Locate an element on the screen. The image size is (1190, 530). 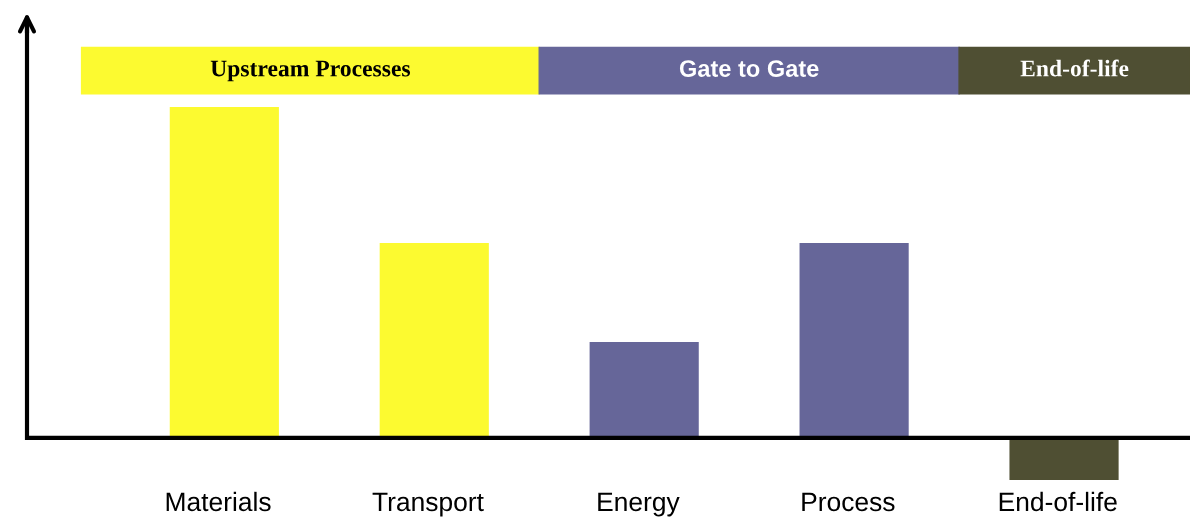
text: End-of-life is located at coordinates (1074, 68).